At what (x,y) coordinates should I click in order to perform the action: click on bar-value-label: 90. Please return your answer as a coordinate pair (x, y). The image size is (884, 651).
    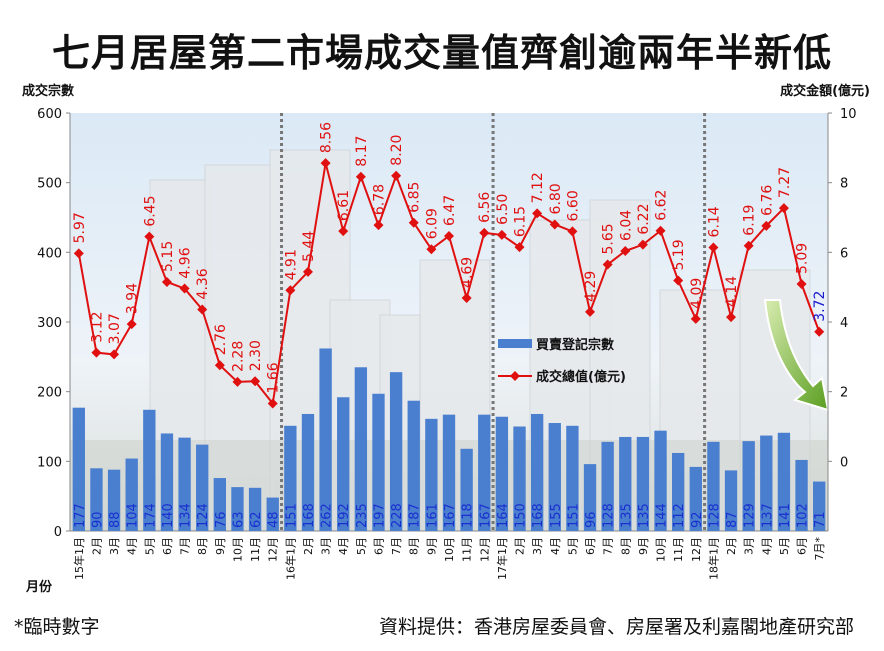
    Looking at the image, I should click on (97, 519).